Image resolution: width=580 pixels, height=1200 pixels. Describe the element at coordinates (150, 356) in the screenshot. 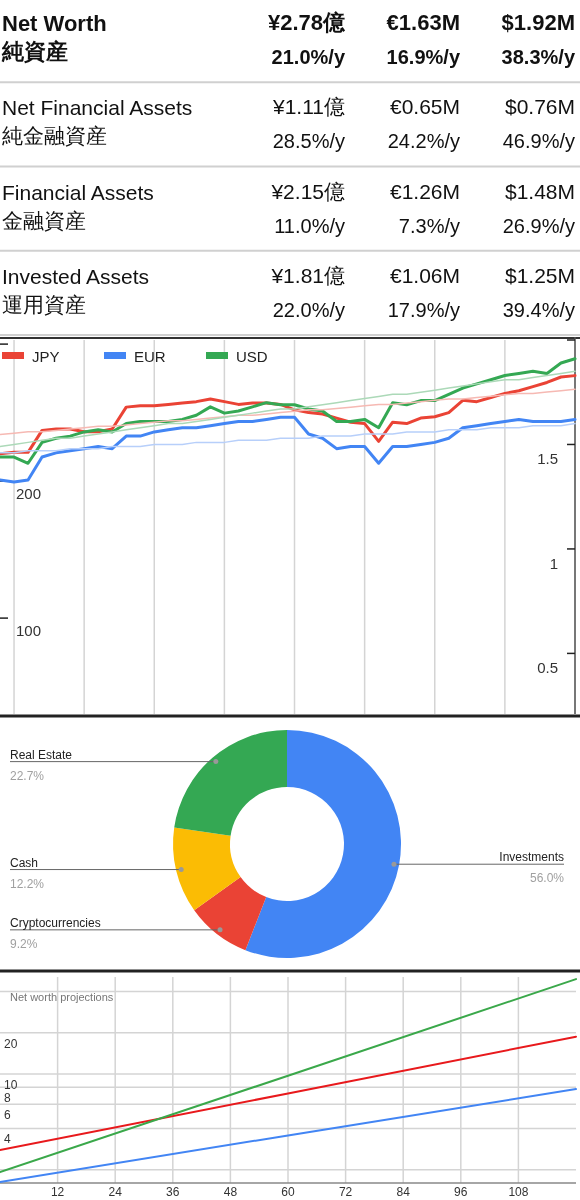

I see `legend-label: EUR` at that location.